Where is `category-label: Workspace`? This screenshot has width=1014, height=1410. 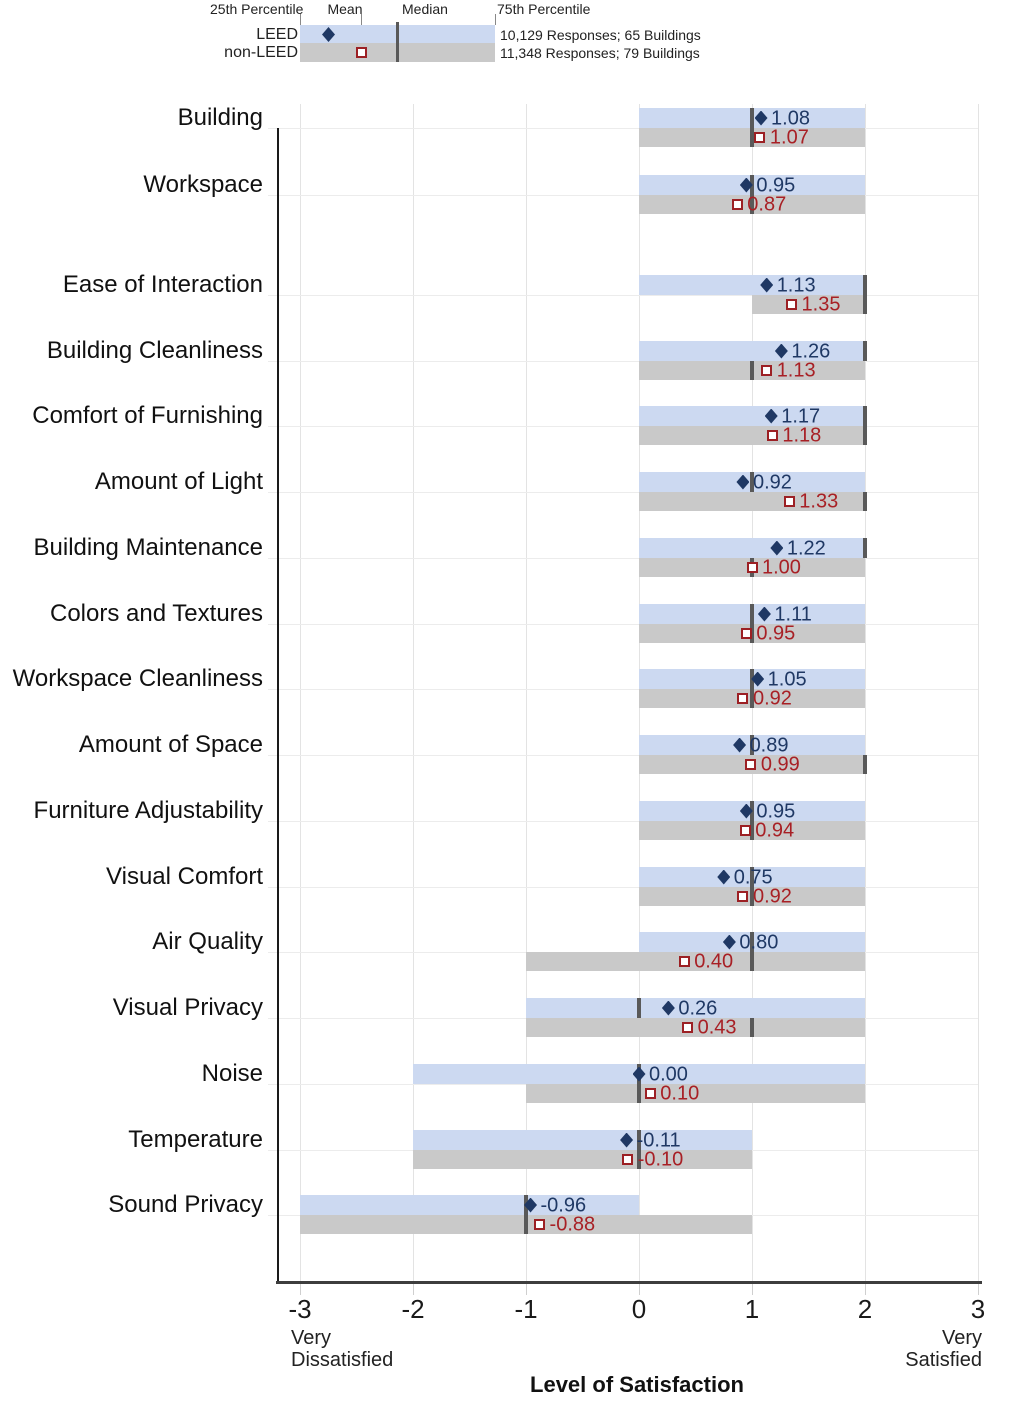
category-label: Workspace is located at coordinates (203, 184).